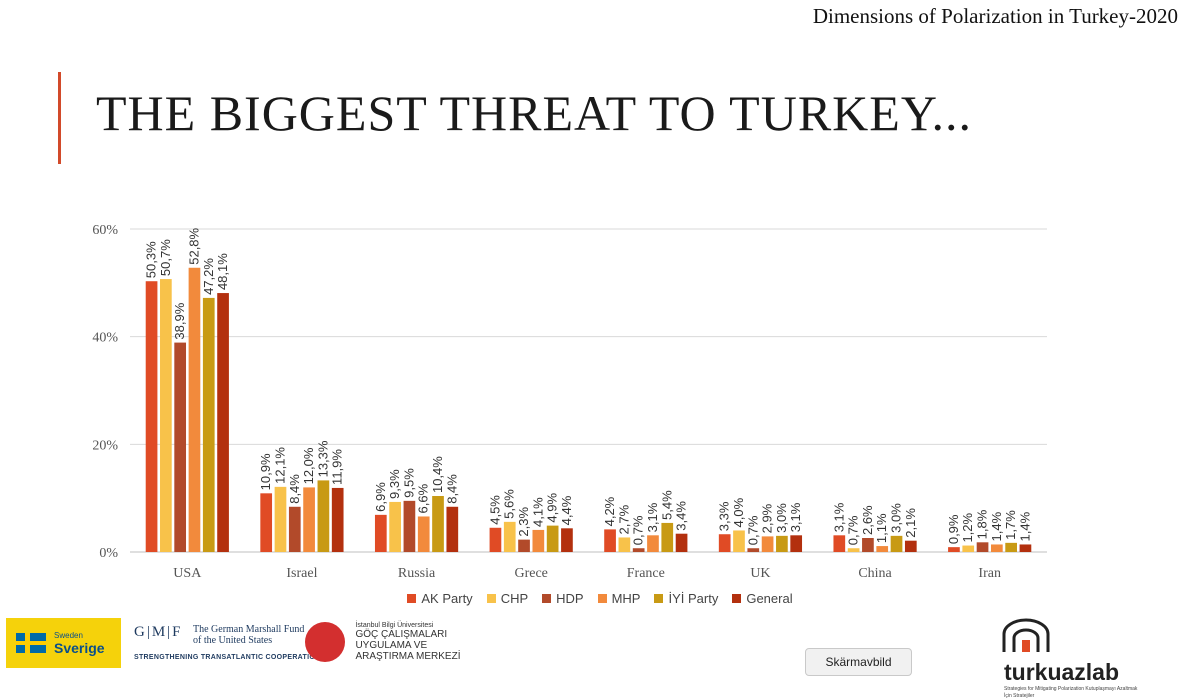 This screenshot has width=1200, height=700. I want to click on data-label: 50,7%, so click(165, 257).